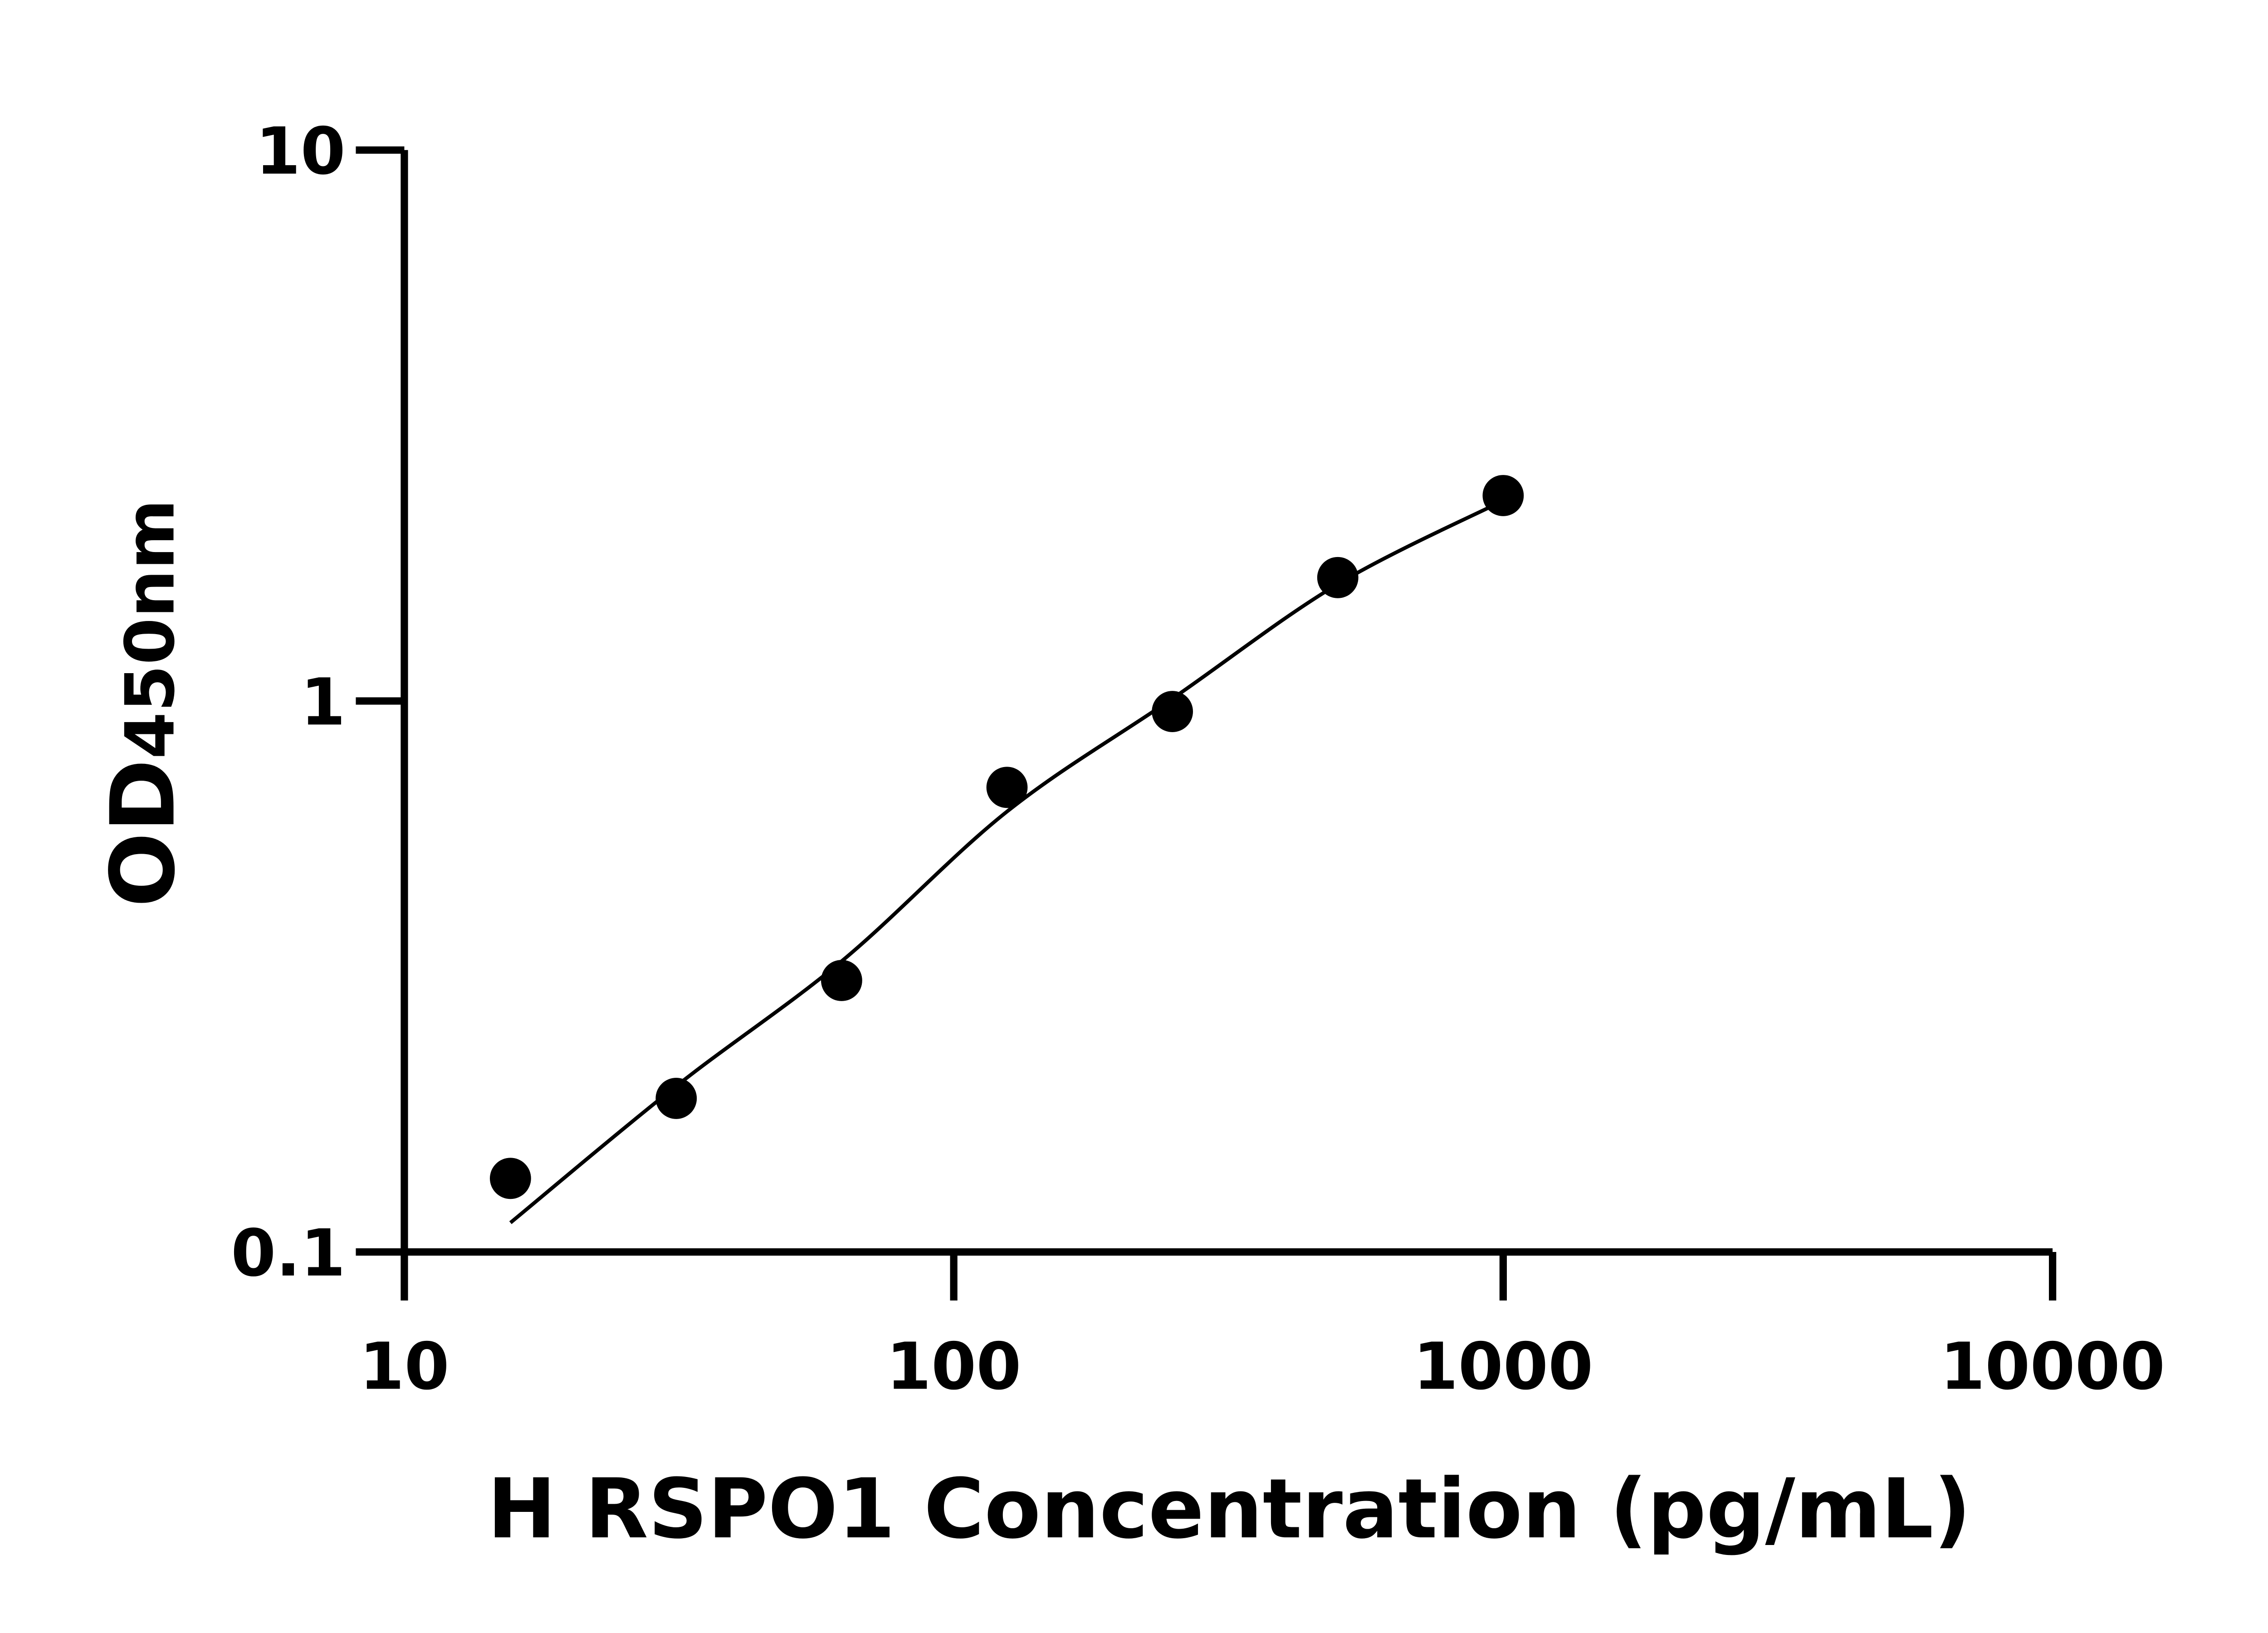 The image size is (2268, 1633). I want to click on y-axis-label-main: OD, so click(144, 833).